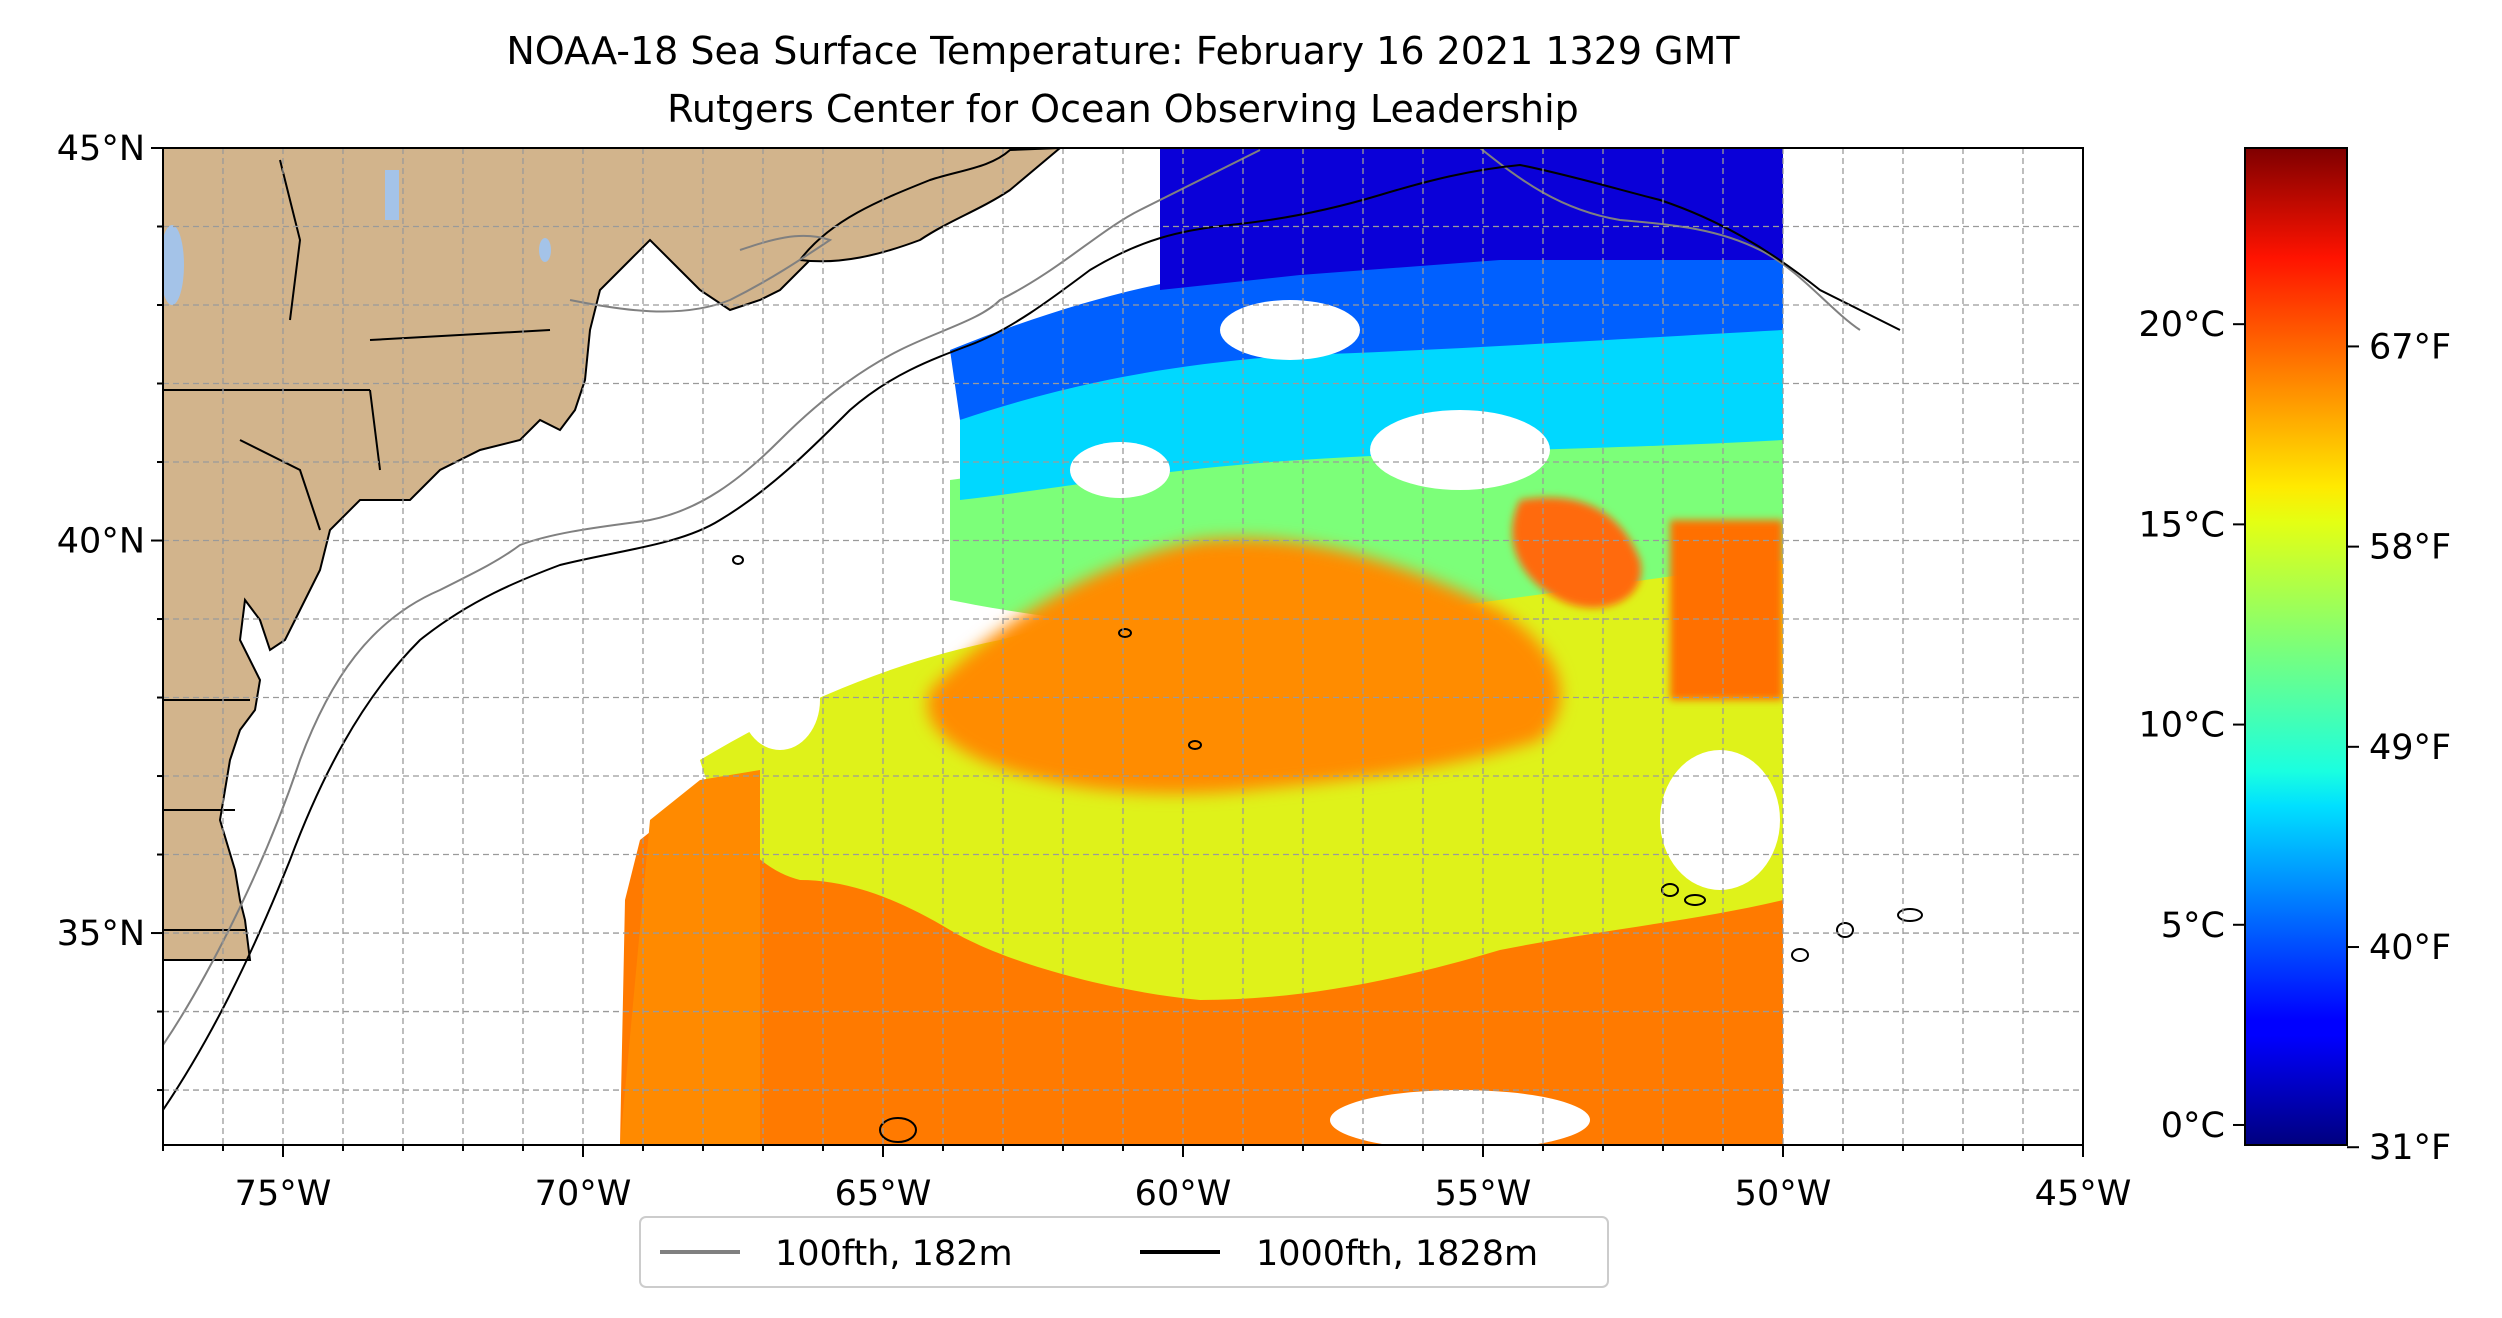 The image size is (2502, 1318). I want to click on legend-100fth-label: 100fth, 182m, so click(894, 1254).